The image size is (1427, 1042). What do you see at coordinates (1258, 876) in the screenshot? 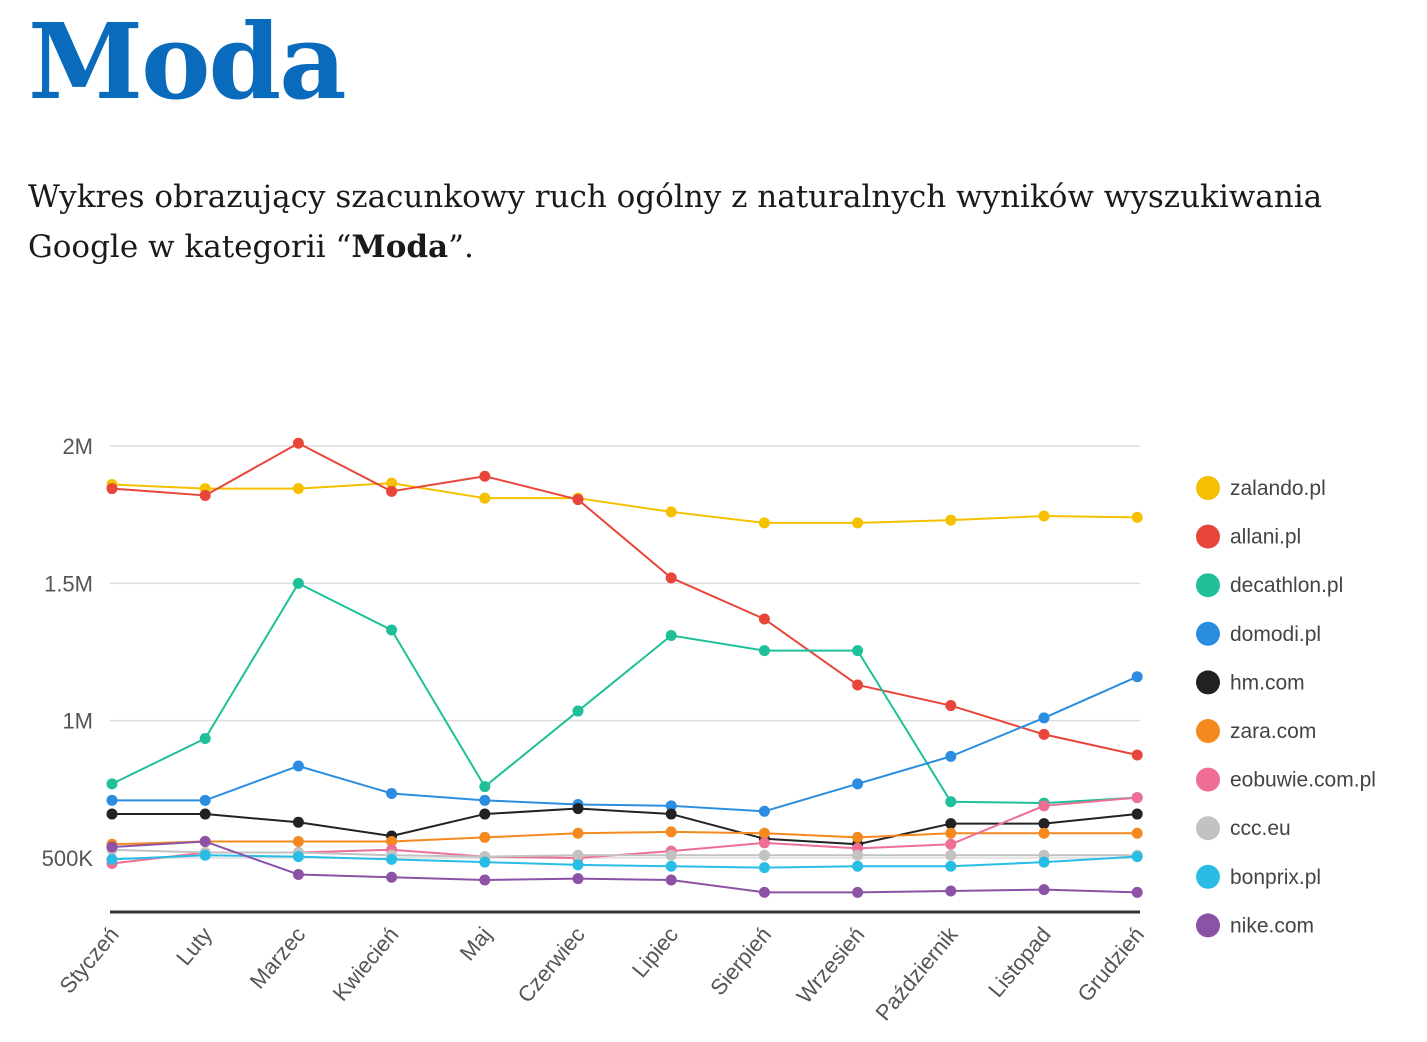
I see `legend-item: bonprix.pl` at bounding box center [1258, 876].